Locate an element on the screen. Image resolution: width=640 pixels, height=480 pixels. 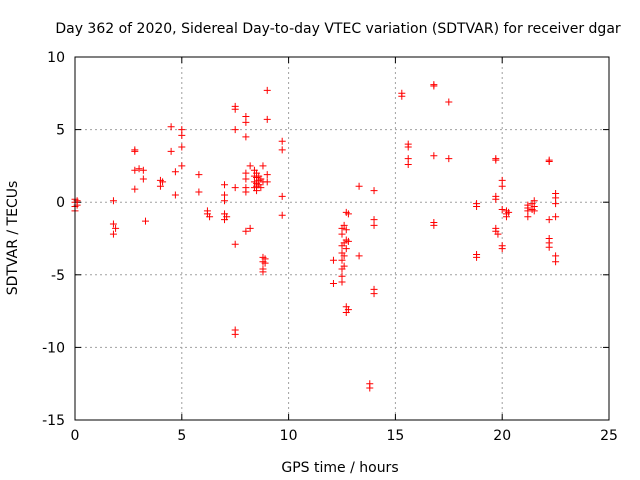
y-tick-label-2: -5 is located at coordinates (58, 276).